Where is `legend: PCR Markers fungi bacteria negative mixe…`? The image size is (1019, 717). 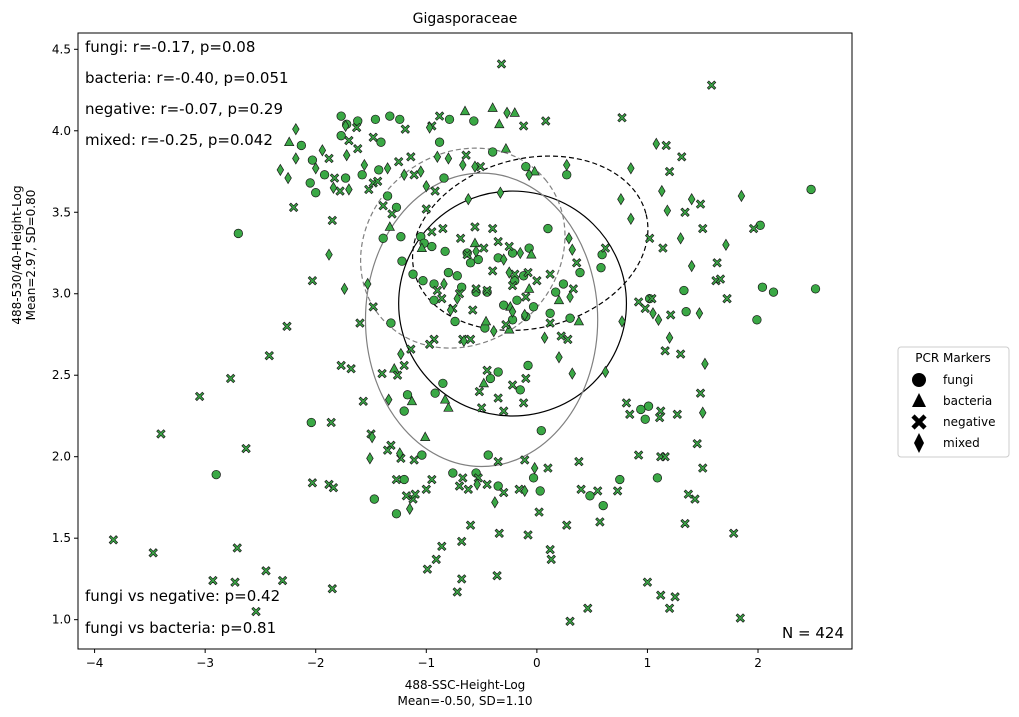
legend: PCR Markers fungi bacteria negative mixe… is located at coordinates (953, 402).